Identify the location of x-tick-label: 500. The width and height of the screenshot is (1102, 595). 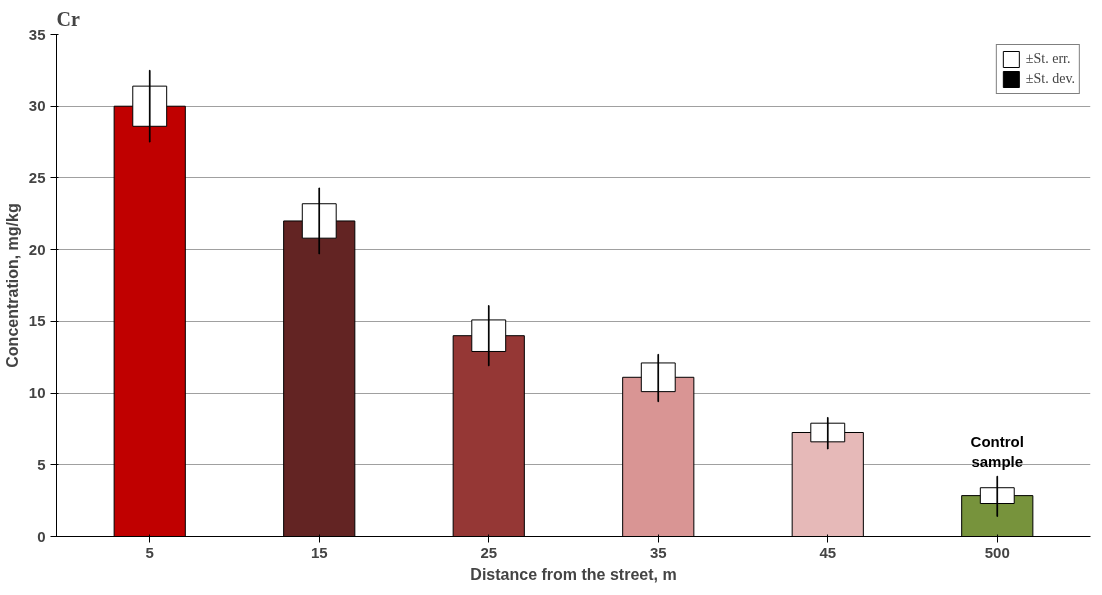
(997, 552).